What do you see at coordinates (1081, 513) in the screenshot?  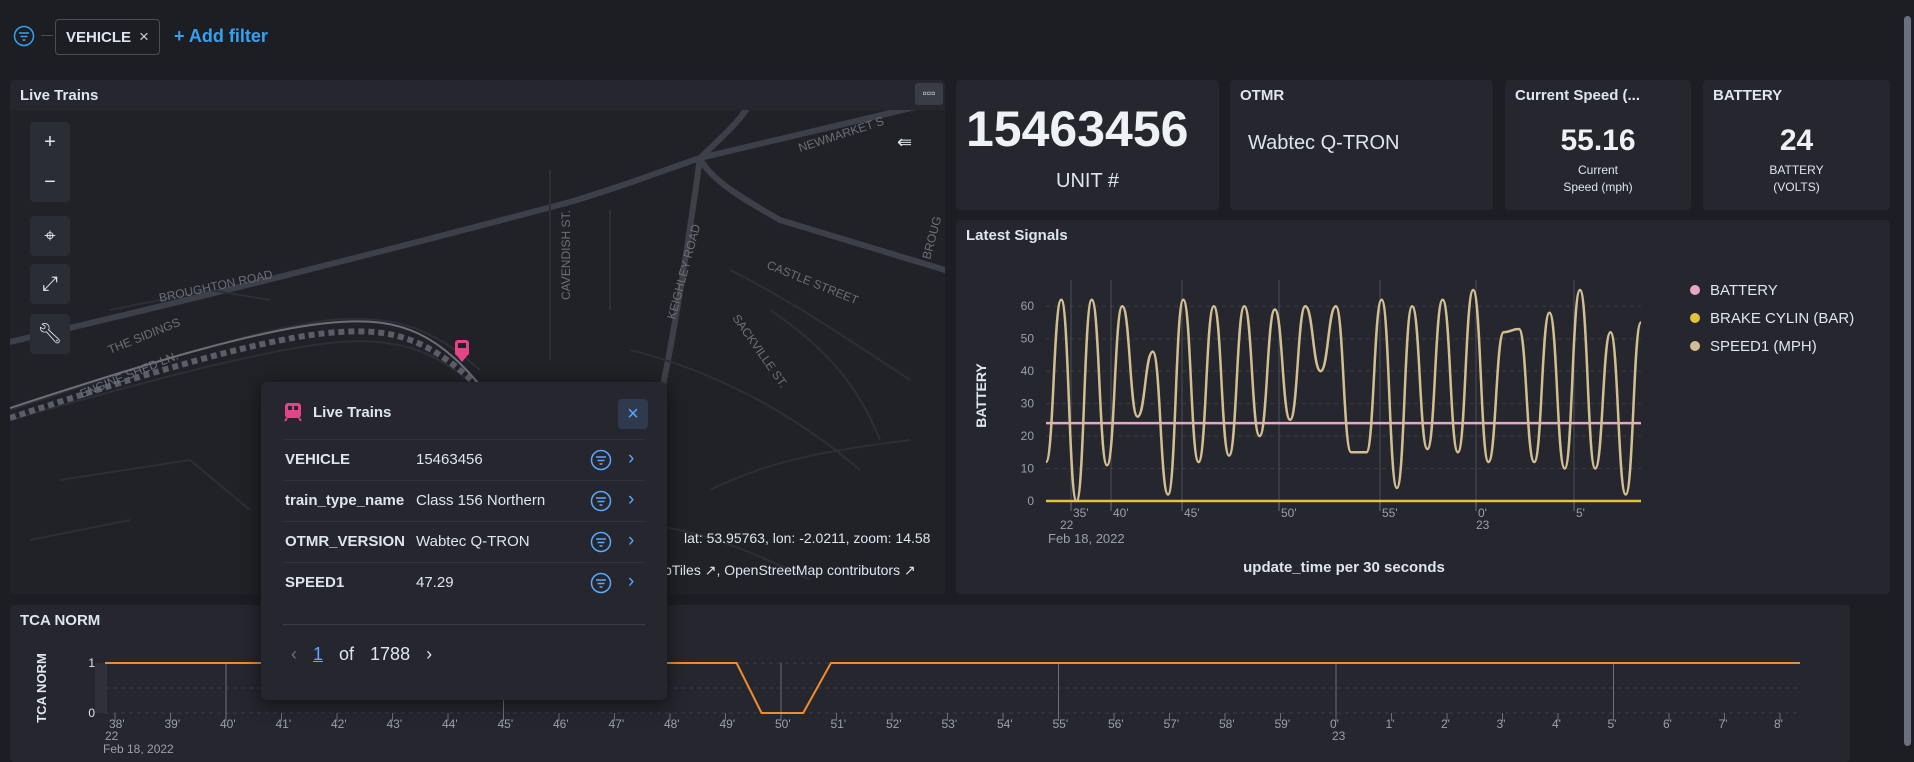 I see `x-tick-label: 35'` at bounding box center [1081, 513].